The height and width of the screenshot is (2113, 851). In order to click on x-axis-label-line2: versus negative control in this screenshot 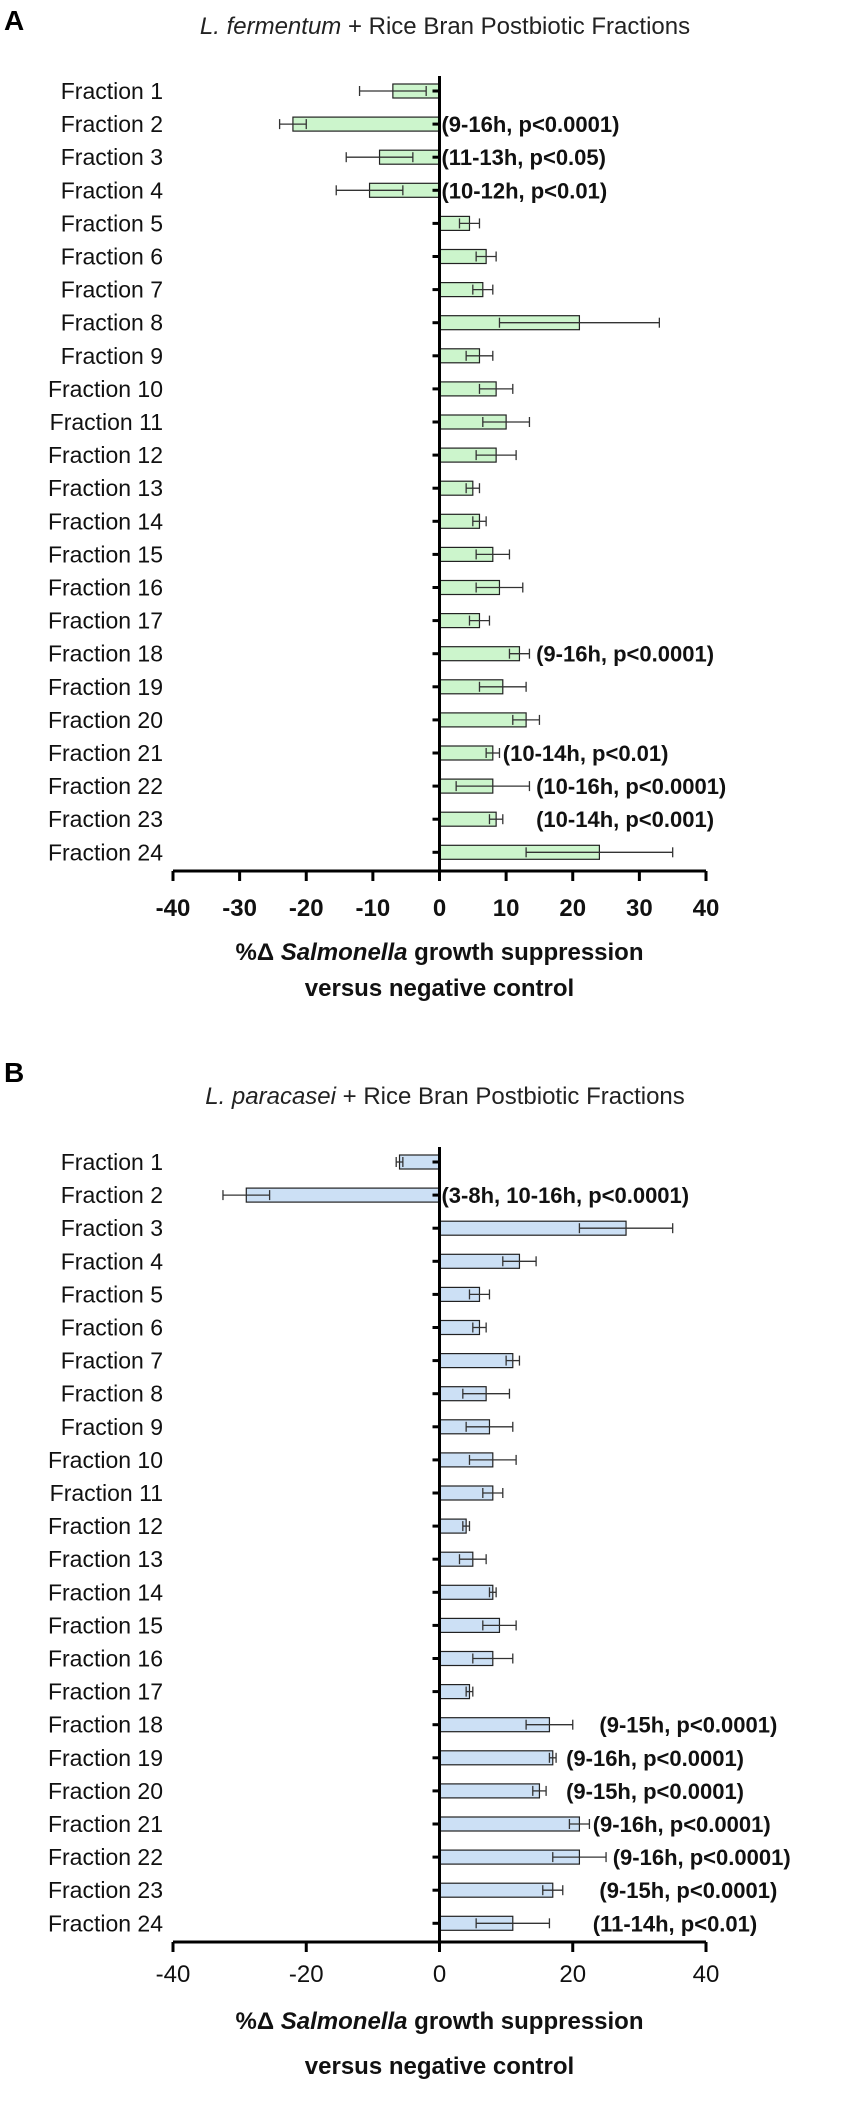, I will do `click(439, 2066)`.